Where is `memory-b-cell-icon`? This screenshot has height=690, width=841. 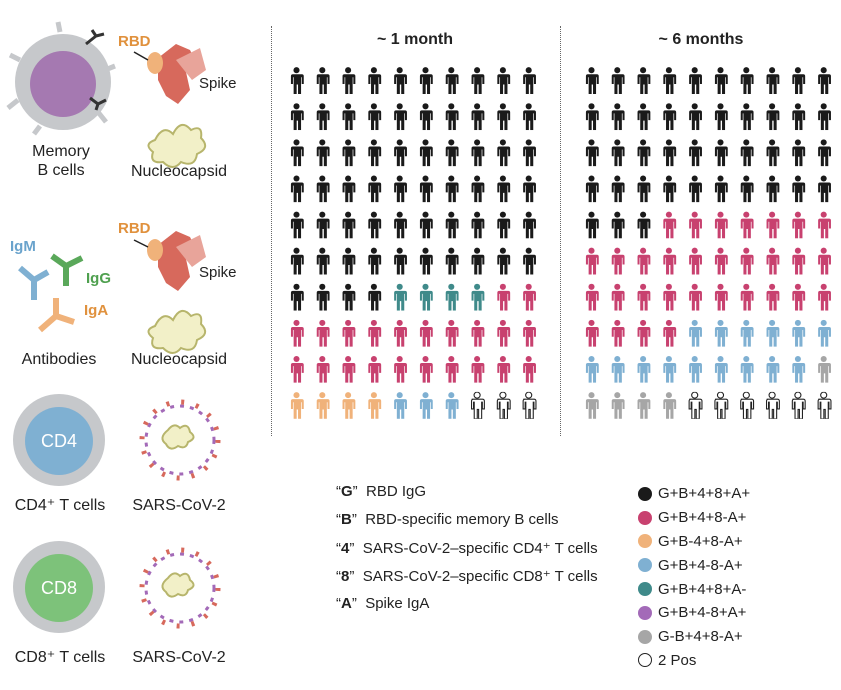
memory-b-cell-icon is located at coordinates (61, 78).